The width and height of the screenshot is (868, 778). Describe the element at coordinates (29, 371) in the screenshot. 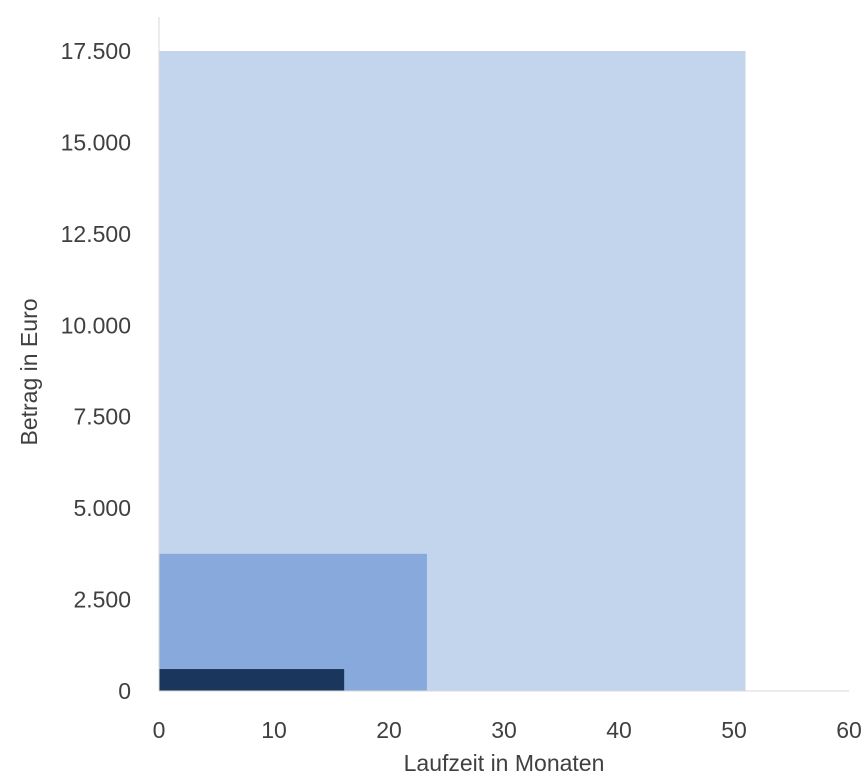

I see `y-axis-title: Betrag in Euro` at that location.